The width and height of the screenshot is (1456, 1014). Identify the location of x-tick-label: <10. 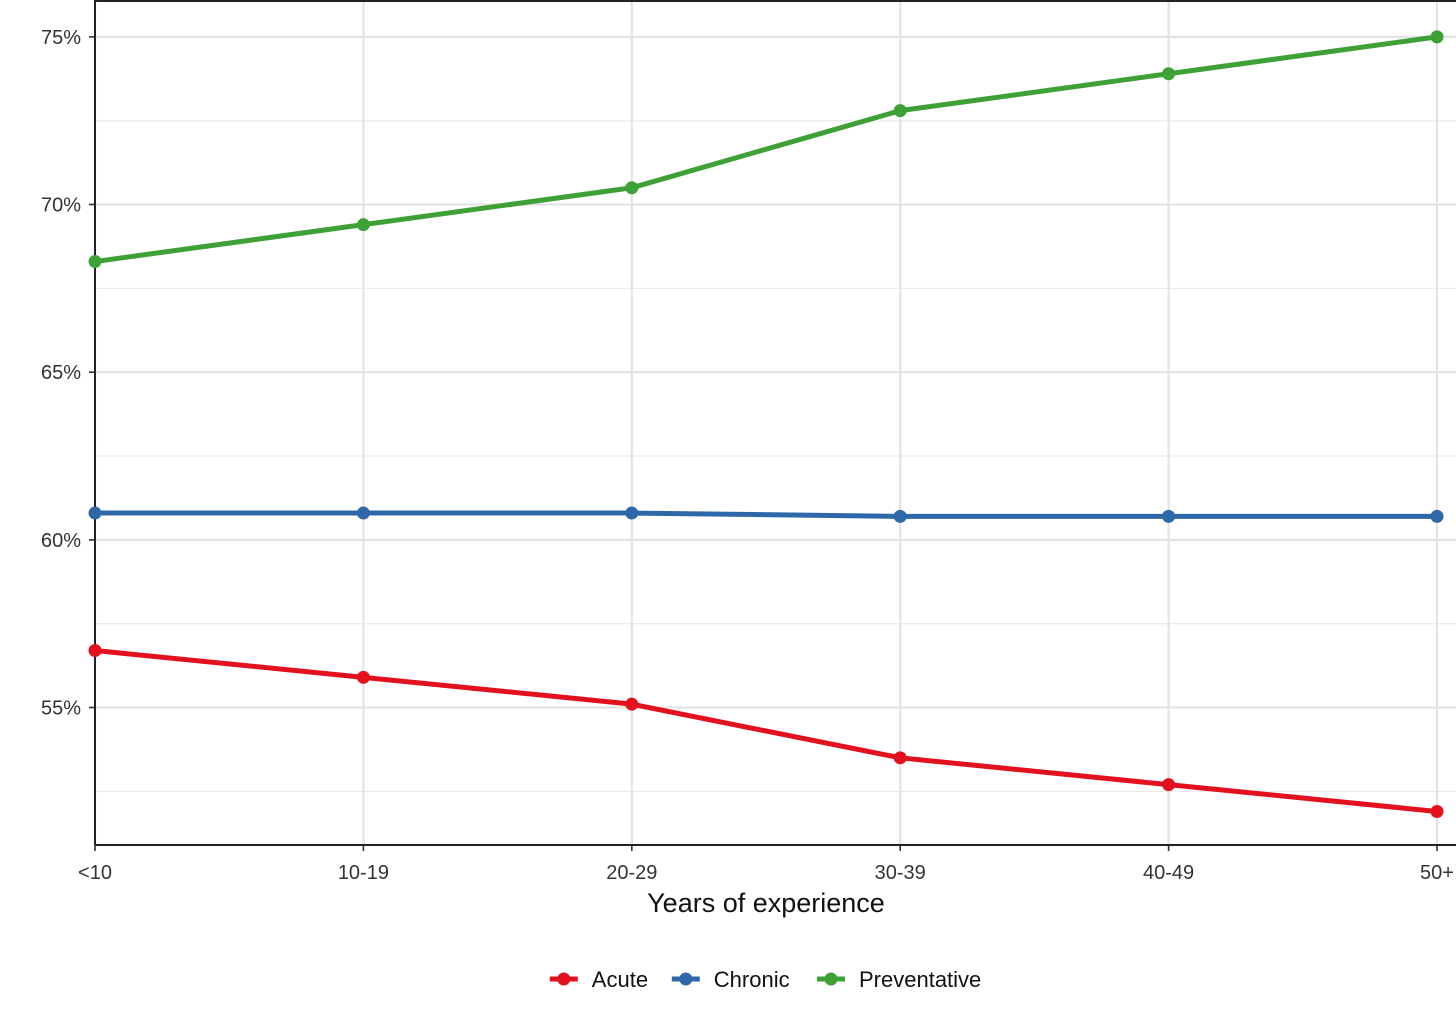
(95, 873).